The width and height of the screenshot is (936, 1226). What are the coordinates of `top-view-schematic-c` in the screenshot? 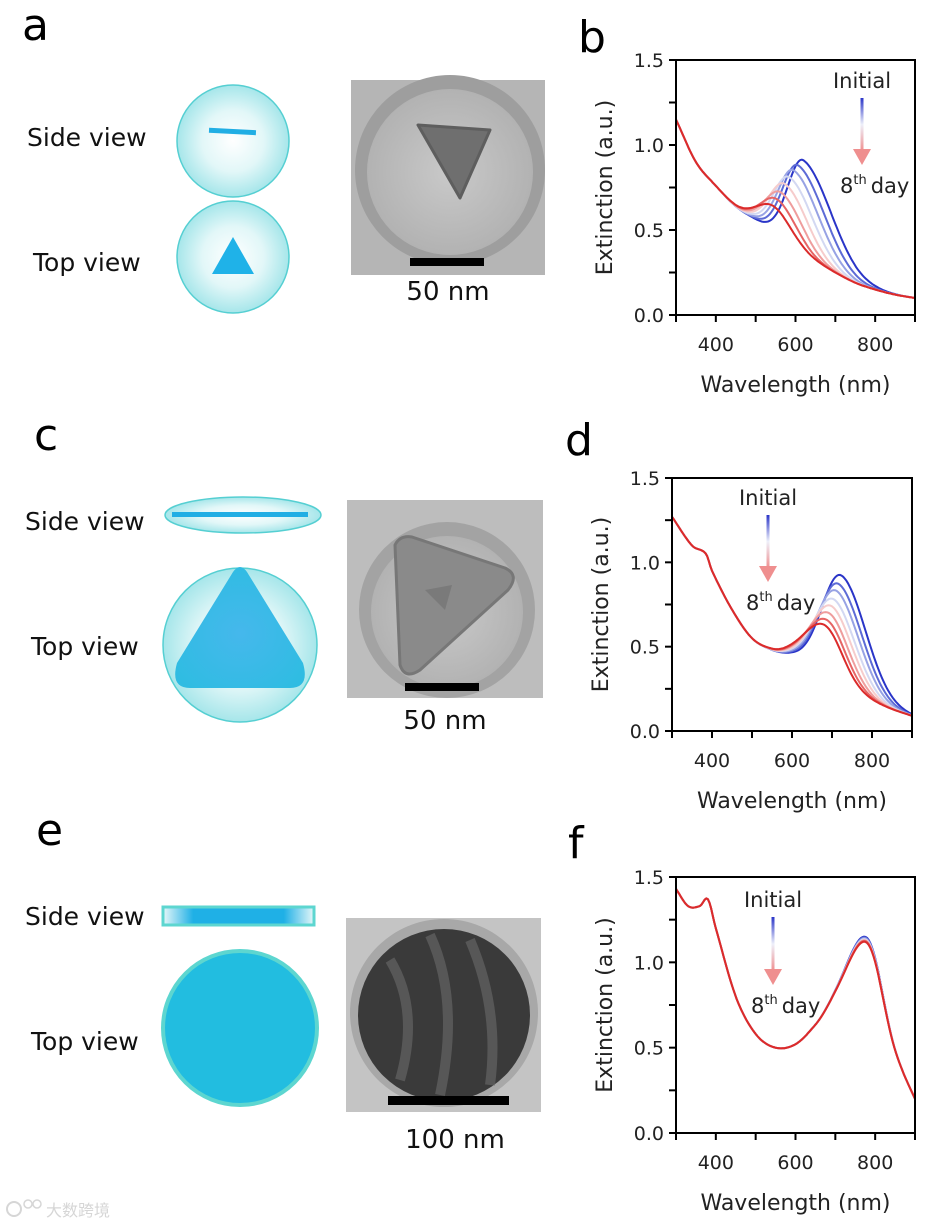 It's located at (240, 645).